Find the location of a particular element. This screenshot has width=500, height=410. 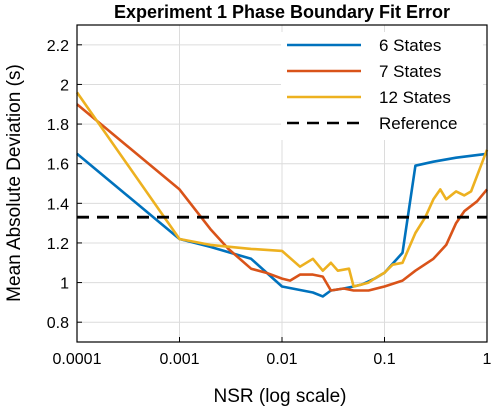

y-axis-label: Mean Absolute Deviation (s) is located at coordinates (14, 183).